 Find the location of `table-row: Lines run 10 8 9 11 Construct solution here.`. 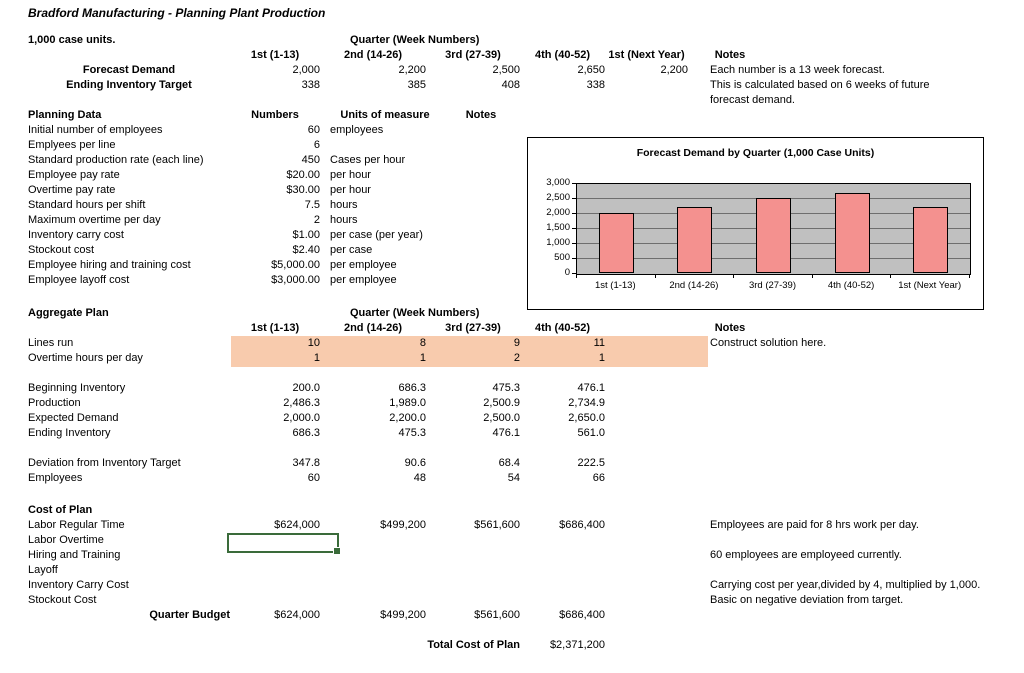

table-row: Lines run 10 8 9 11 Construct solution here. is located at coordinates (512, 343).